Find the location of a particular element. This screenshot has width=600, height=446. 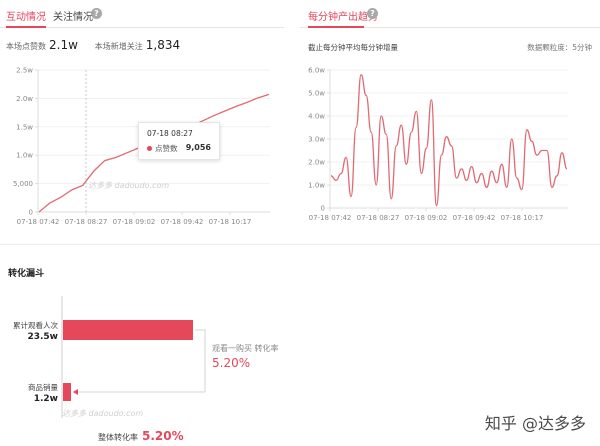

stat-follows-label: 本场新增关注 is located at coordinates (118, 46).